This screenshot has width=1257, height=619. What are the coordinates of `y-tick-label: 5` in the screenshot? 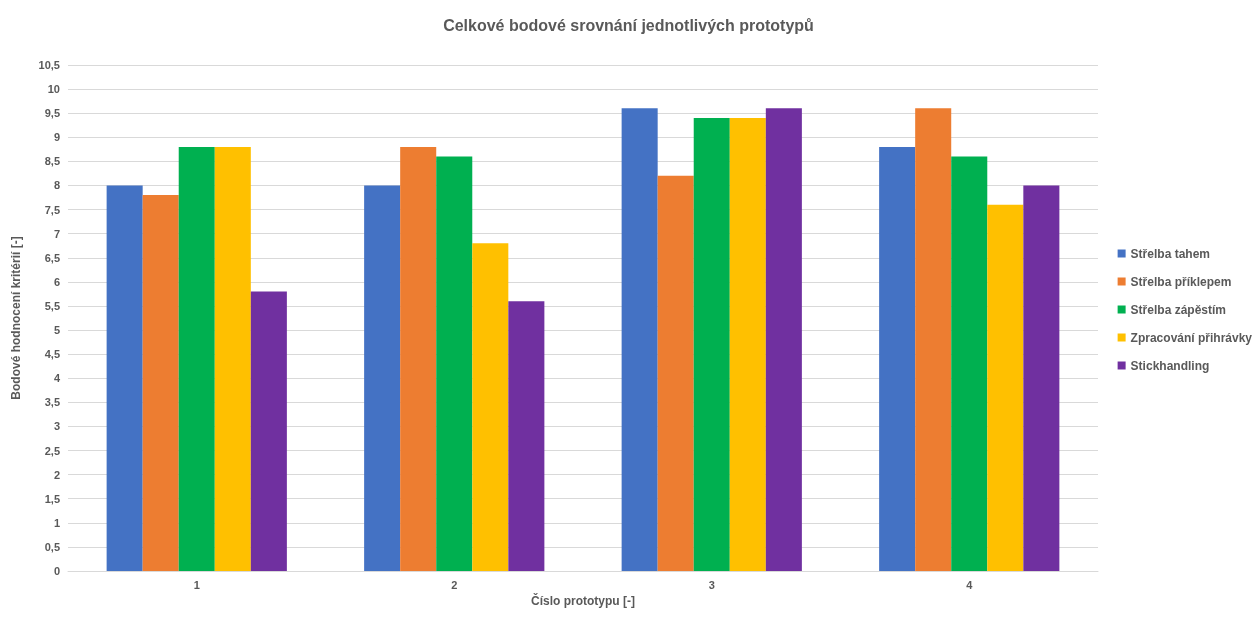 It's located at (56, 330).